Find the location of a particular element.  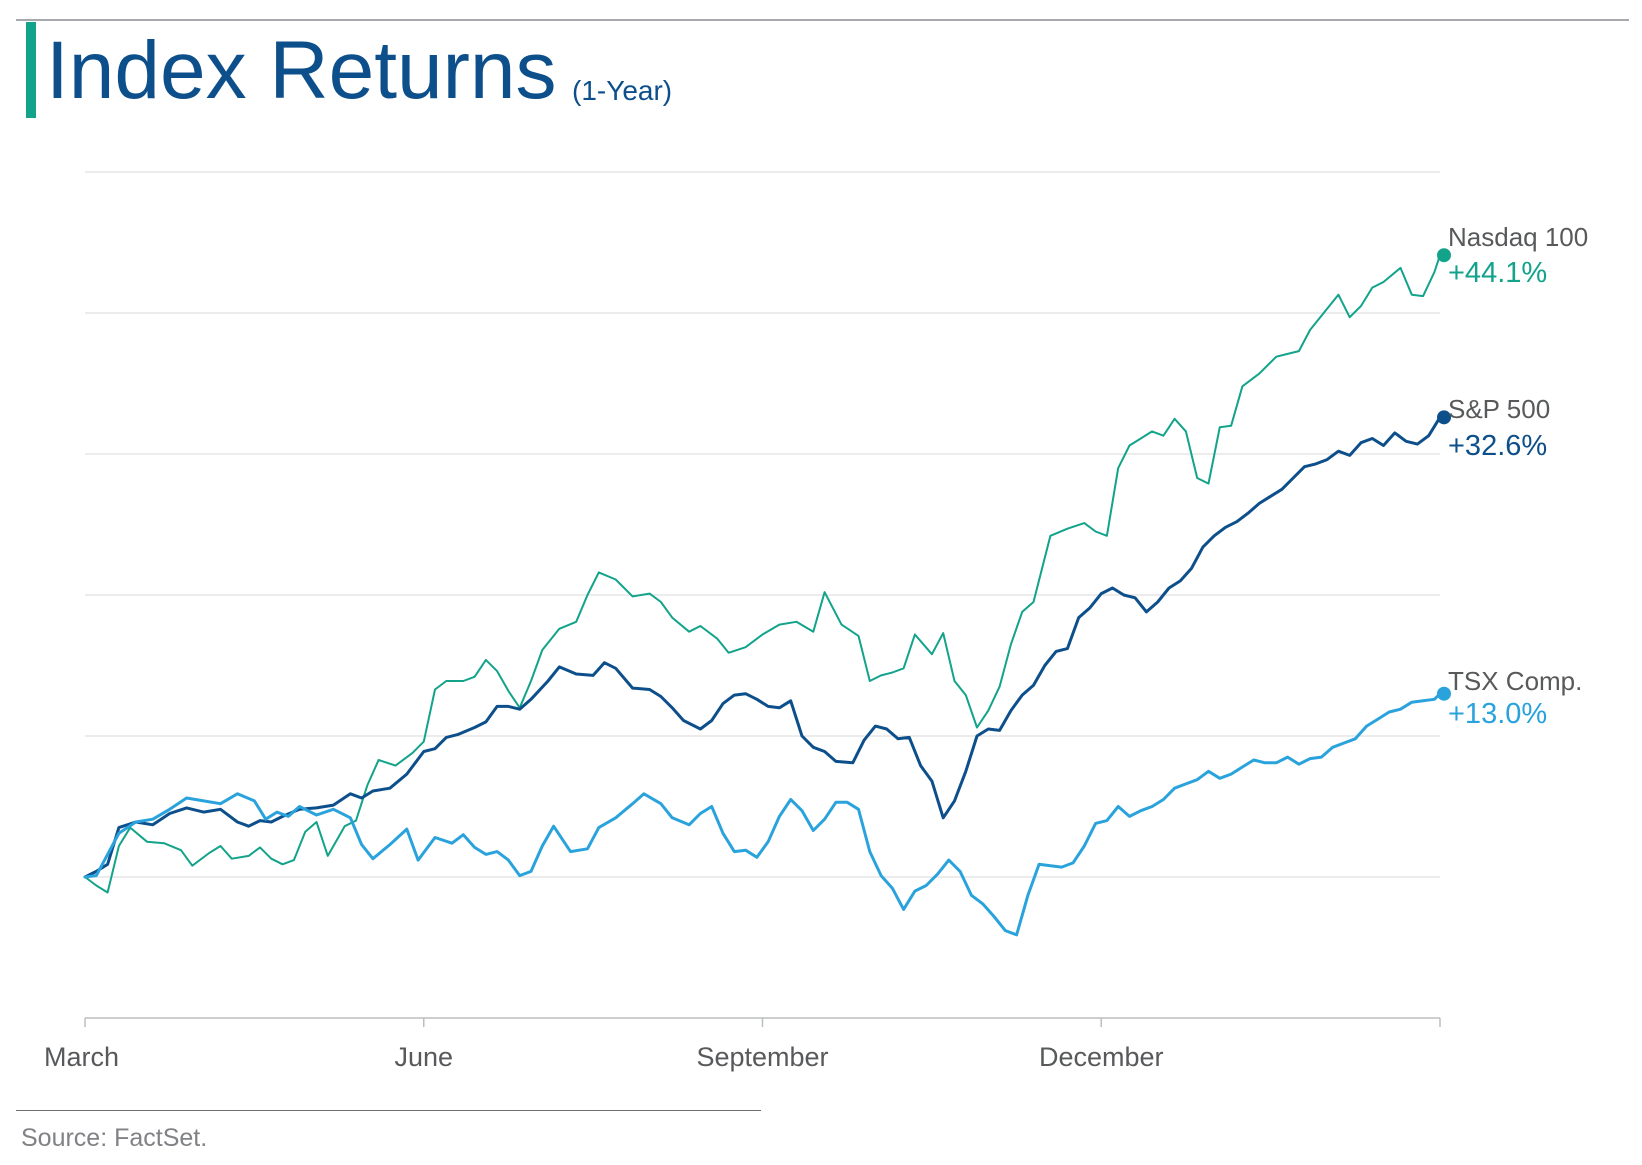

x-tick-label: March is located at coordinates (81, 1057).